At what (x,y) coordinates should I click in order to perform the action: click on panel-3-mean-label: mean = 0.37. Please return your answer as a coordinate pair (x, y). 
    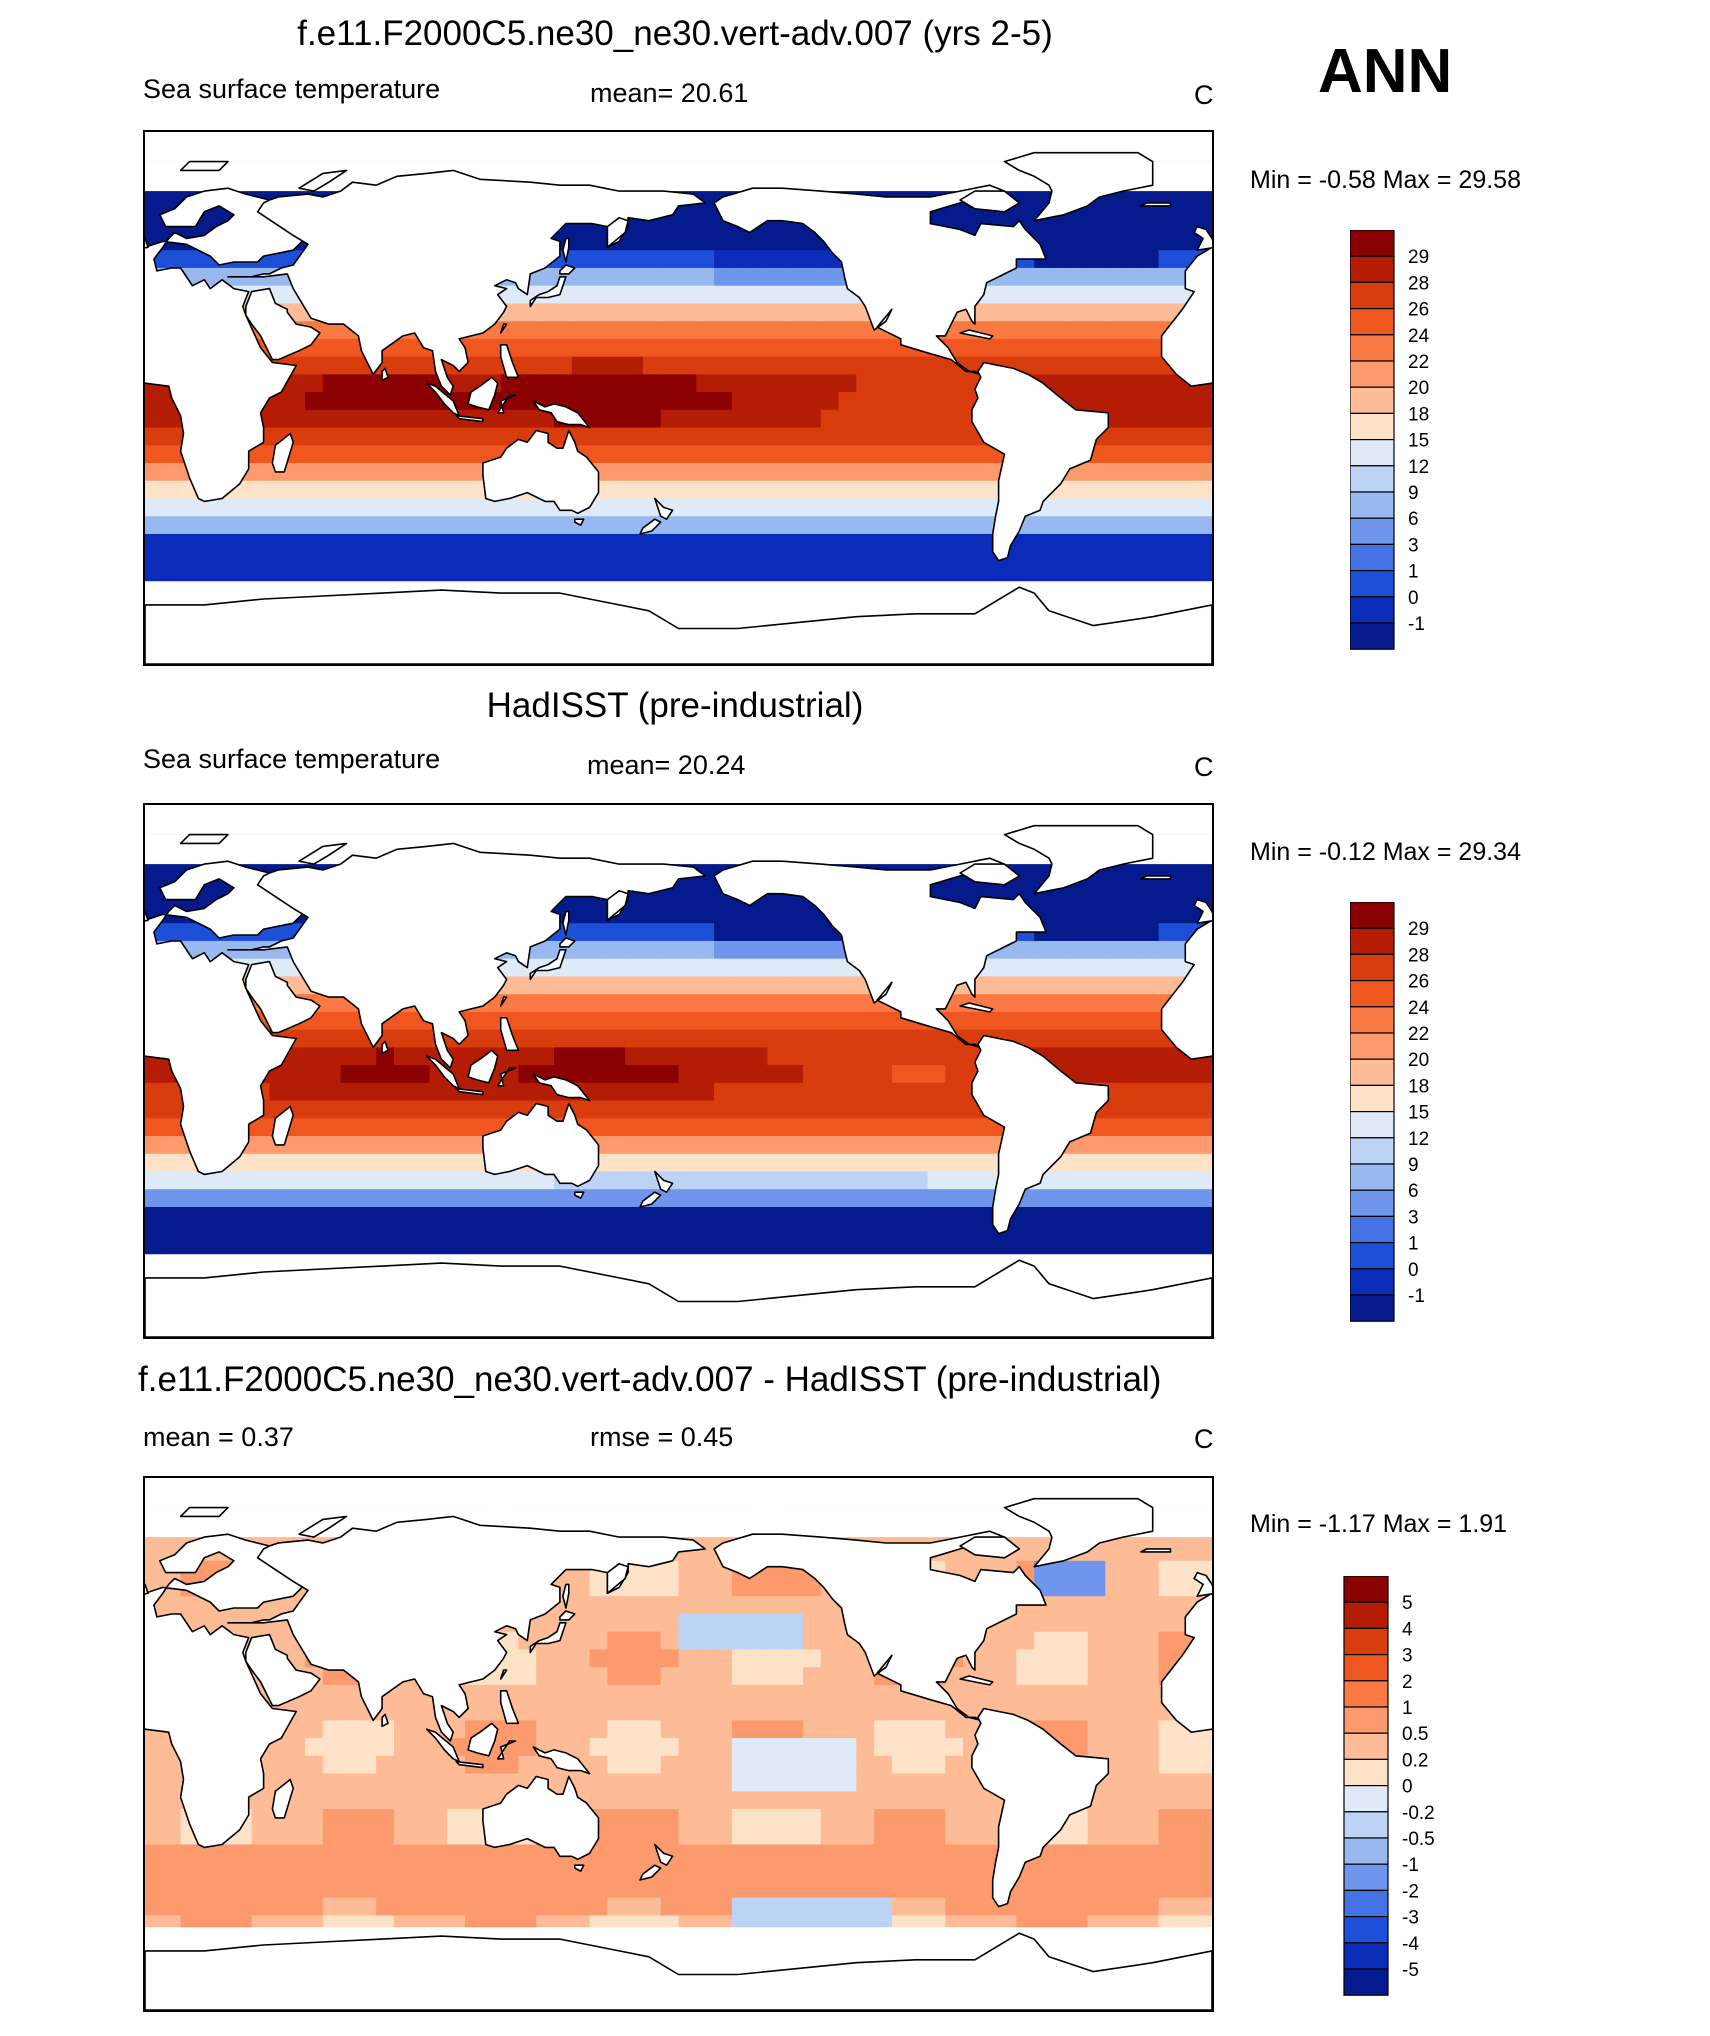
    Looking at the image, I should click on (218, 1437).